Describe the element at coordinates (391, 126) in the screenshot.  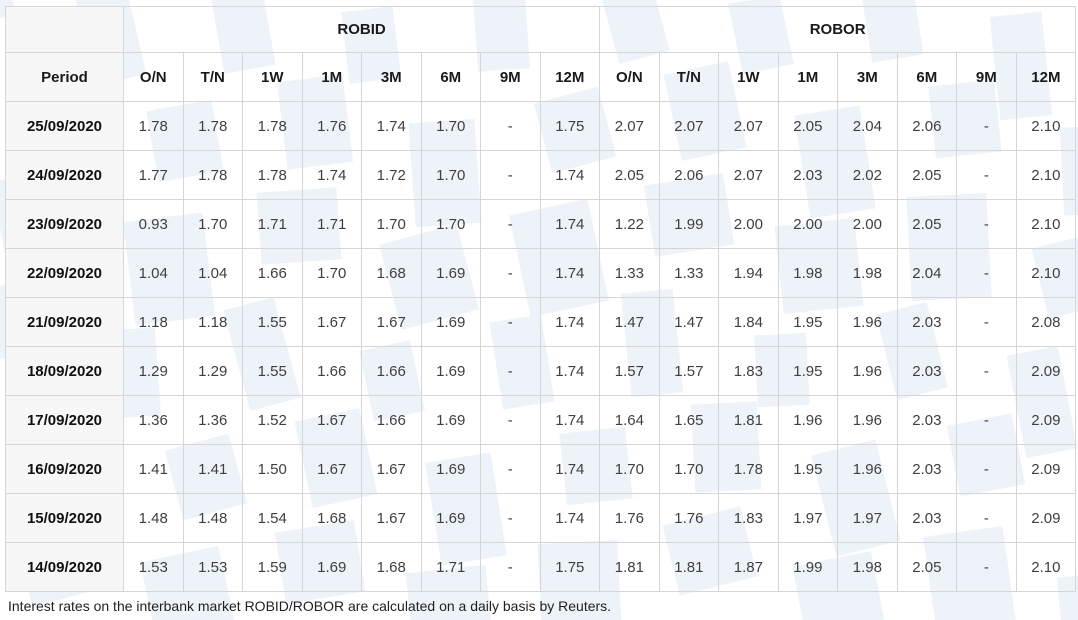
I see `rate-cell-robid-3m: 1.74` at that location.